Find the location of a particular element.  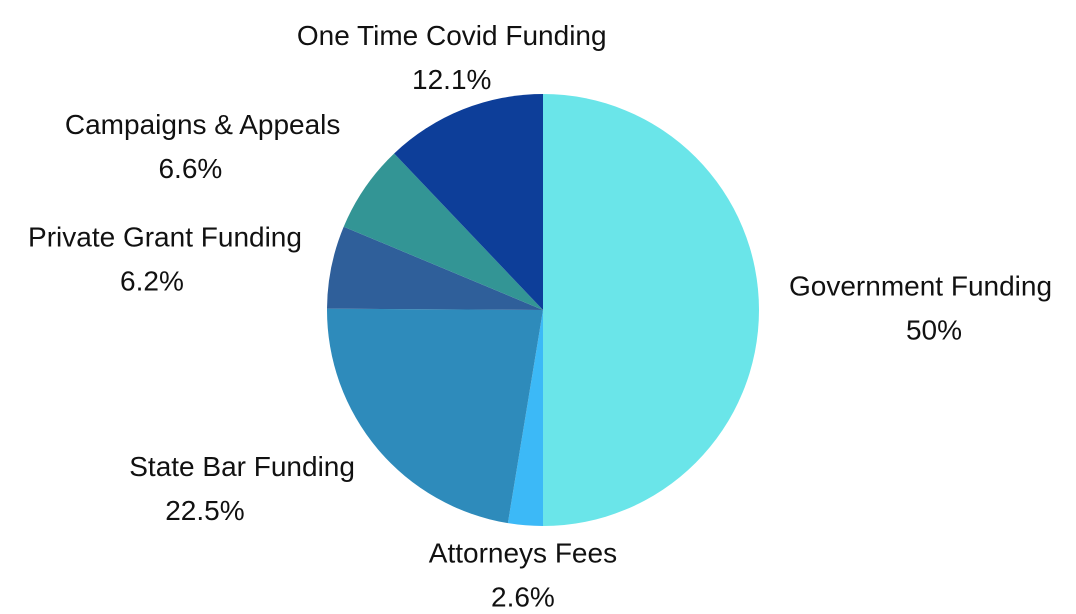

slice-value-label: 12.1% is located at coordinates (451, 79).